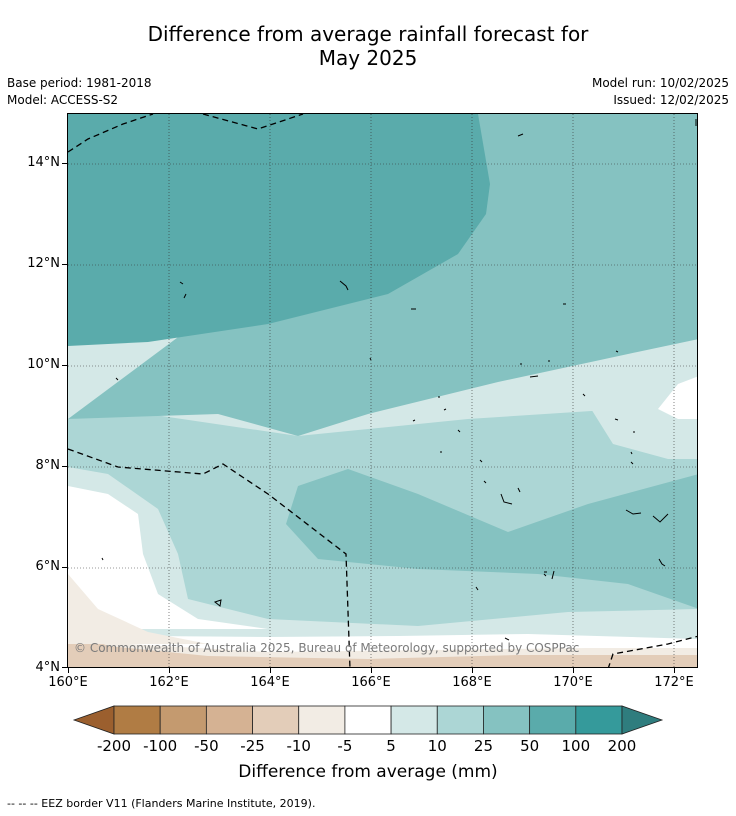  What do you see at coordinates (48, 465) in the screenshot?
I see `lat-label-8: 8°N` at bounding box center [48, 465].